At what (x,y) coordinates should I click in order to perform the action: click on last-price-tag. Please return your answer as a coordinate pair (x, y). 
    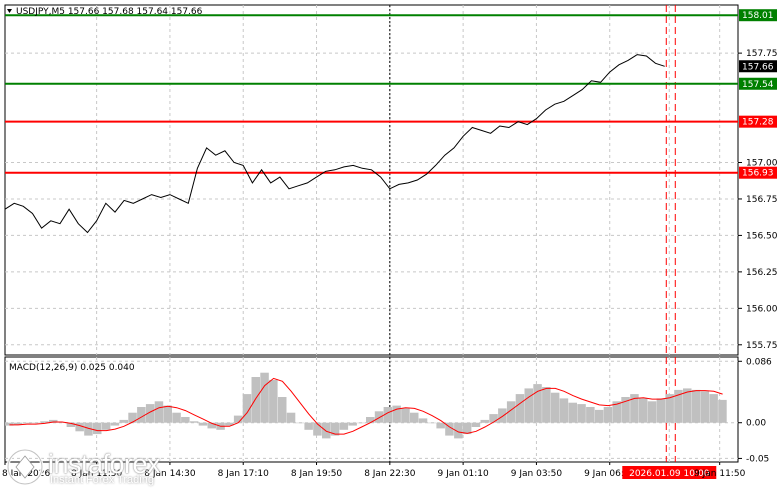
    Looking at the image, I should click on (758, 66).